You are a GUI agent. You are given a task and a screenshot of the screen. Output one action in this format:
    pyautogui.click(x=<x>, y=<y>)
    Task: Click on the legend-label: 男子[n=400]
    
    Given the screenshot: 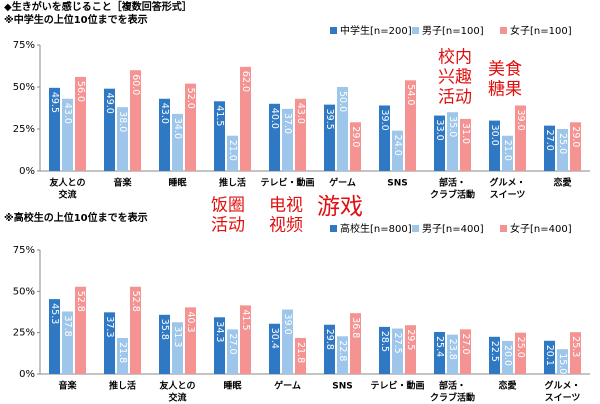 What is the action you would take?
    pyautogui.click(x=453, y=229)
    